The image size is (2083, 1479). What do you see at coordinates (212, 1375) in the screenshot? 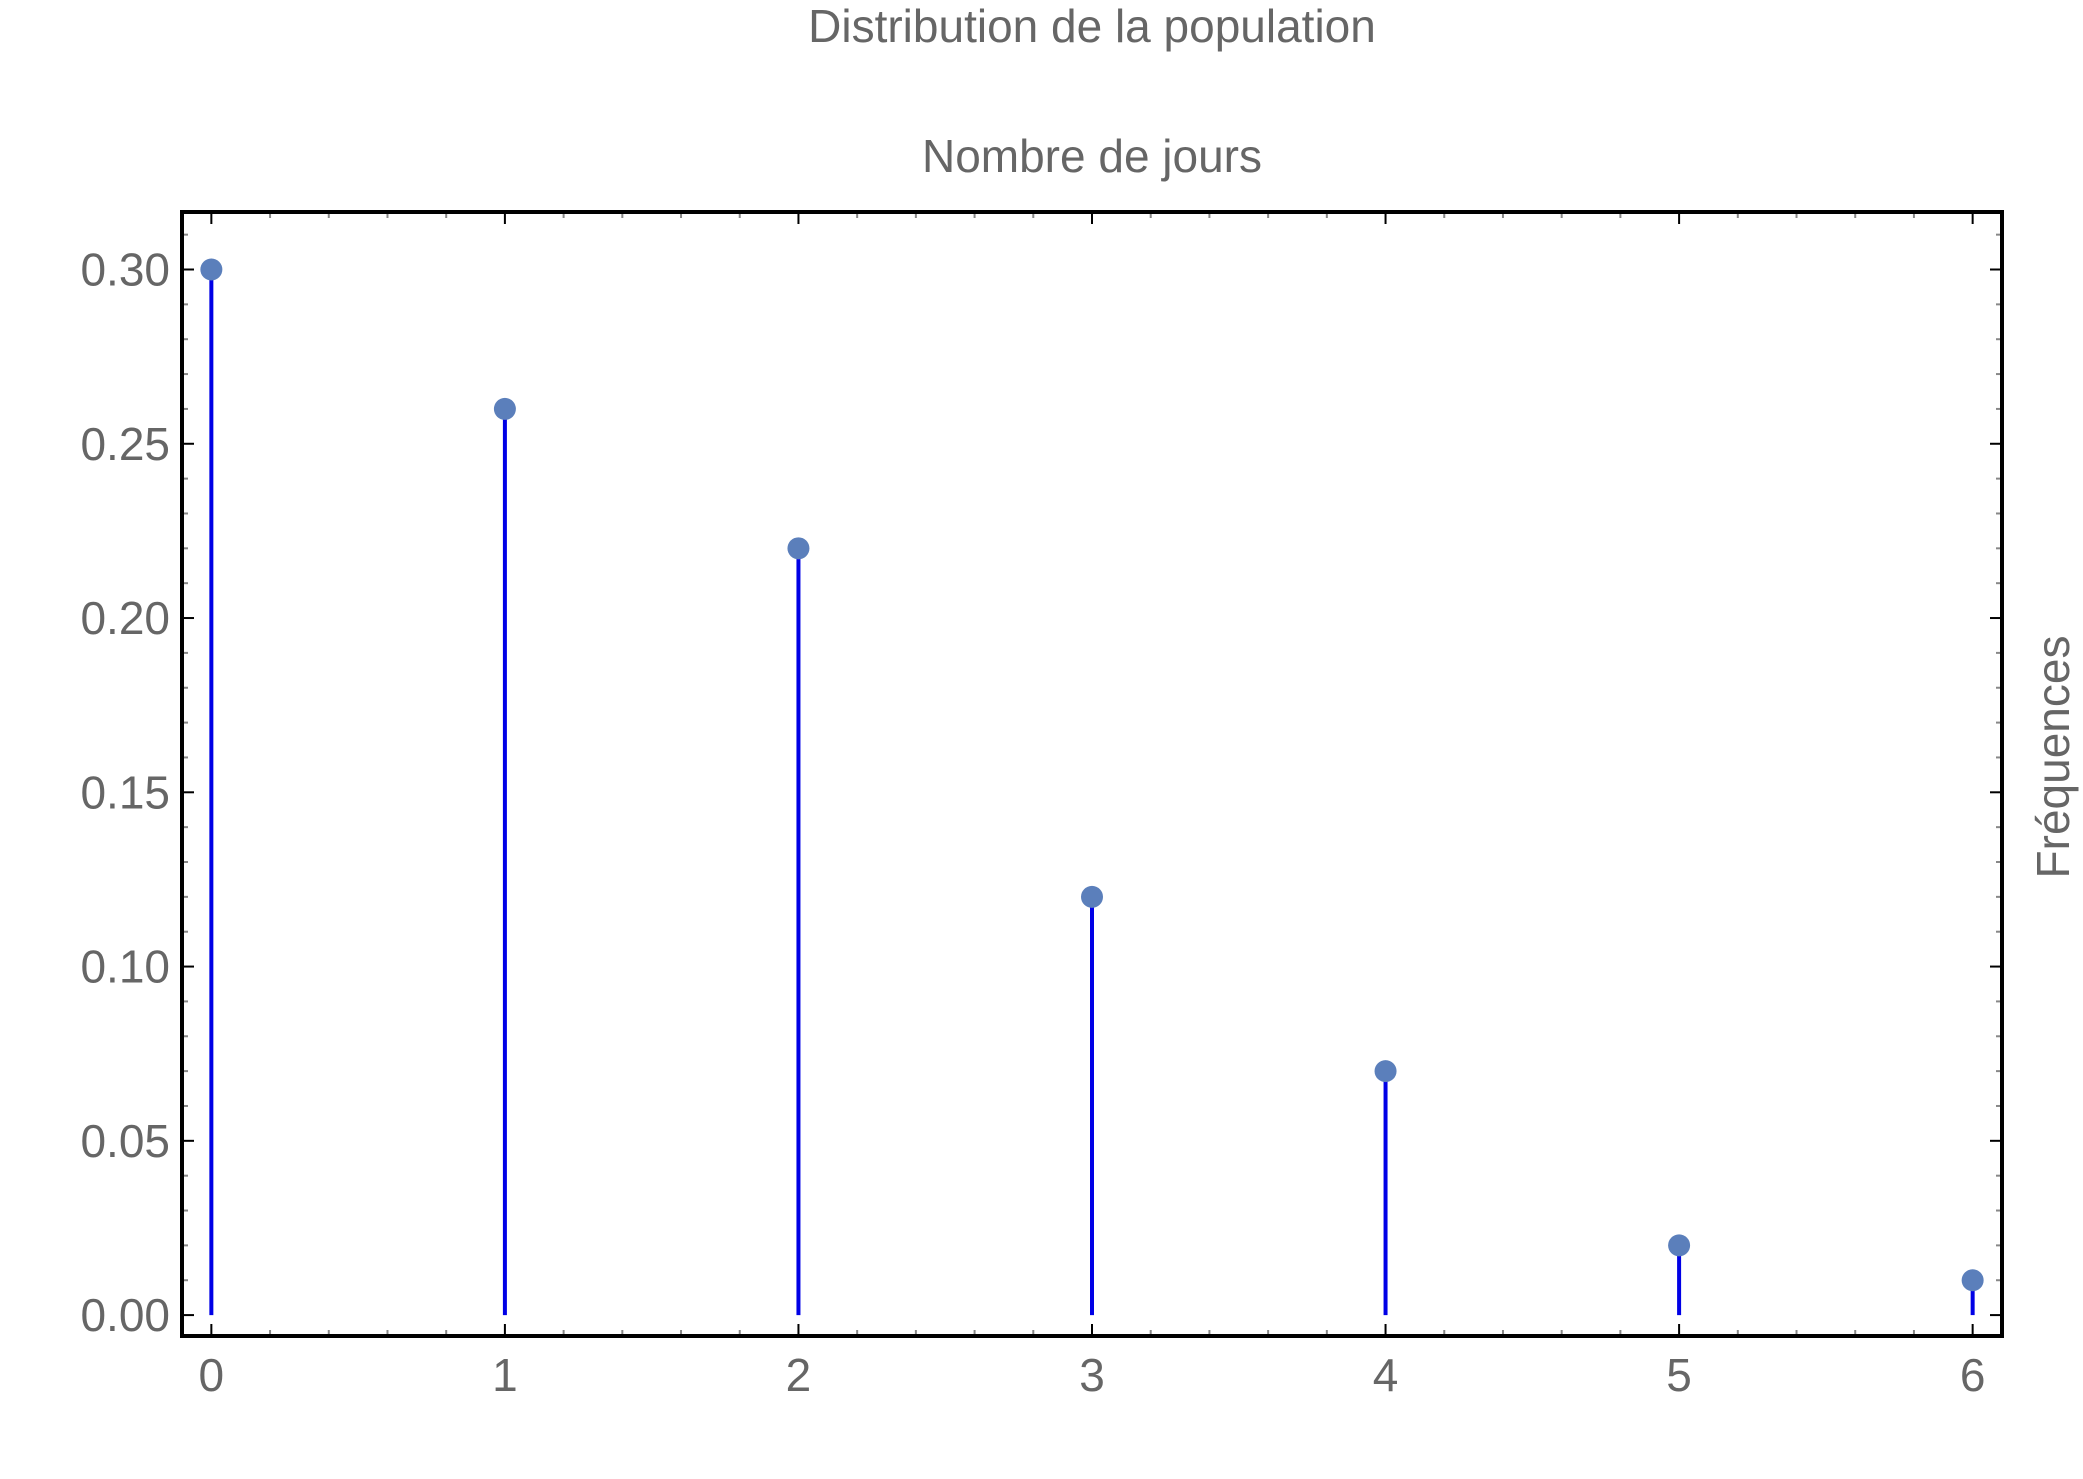
I see `x-tick-label: 0` at bounding box center [212, 1375].